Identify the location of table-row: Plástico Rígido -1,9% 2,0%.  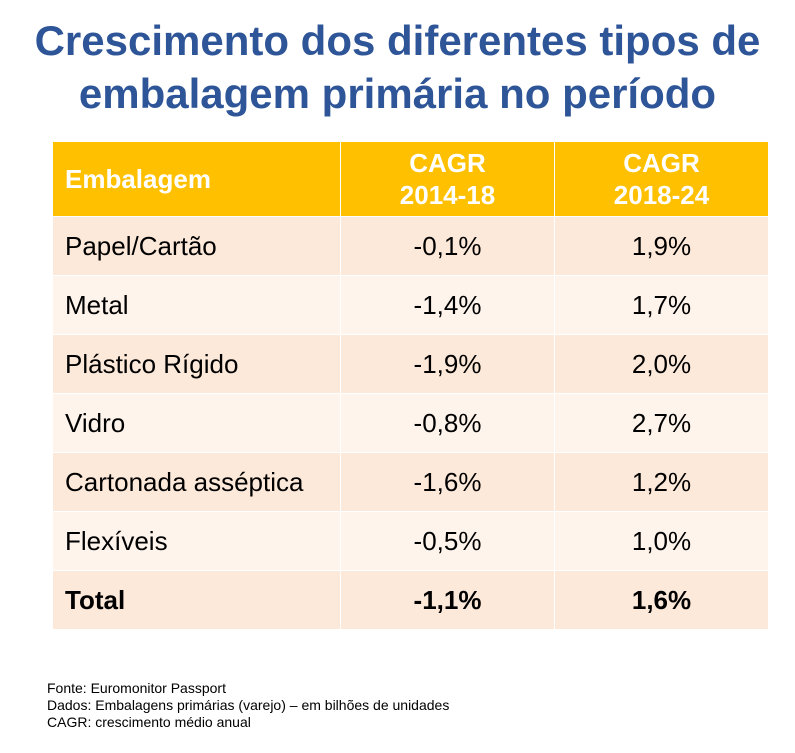
(410, 364).